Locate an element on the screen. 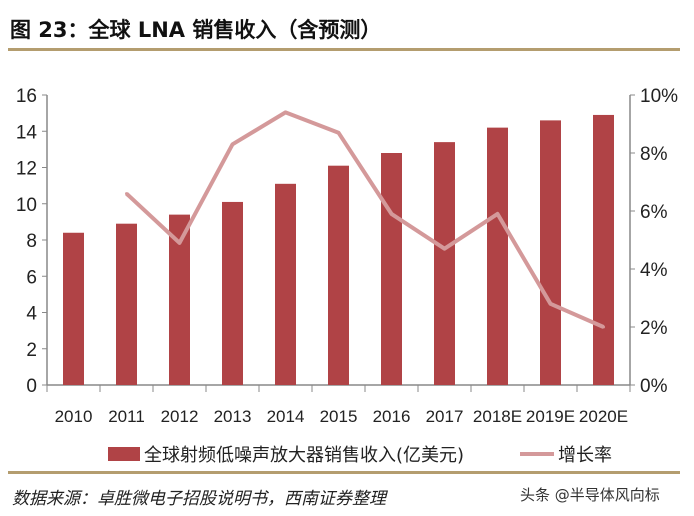  x-tick-label: 2019E is located at coordinates (550, 416).